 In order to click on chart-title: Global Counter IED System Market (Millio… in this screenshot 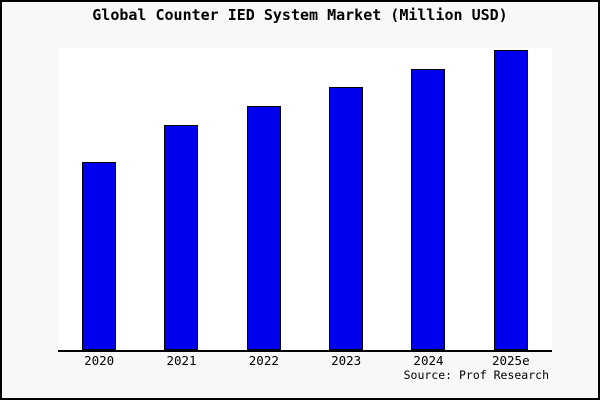, I will do `click(300, 15)`.